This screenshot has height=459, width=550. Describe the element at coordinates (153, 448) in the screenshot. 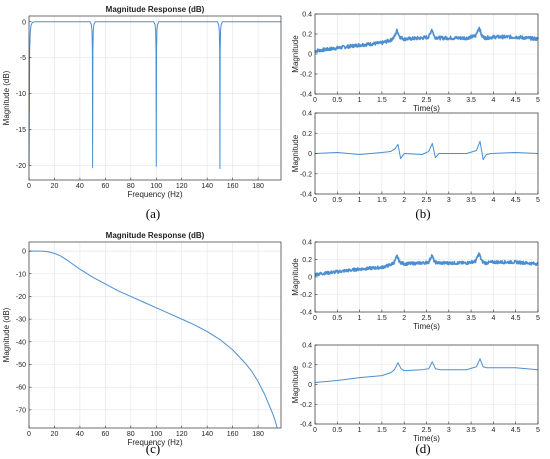

I see `panel-caption: (c)` at that location.